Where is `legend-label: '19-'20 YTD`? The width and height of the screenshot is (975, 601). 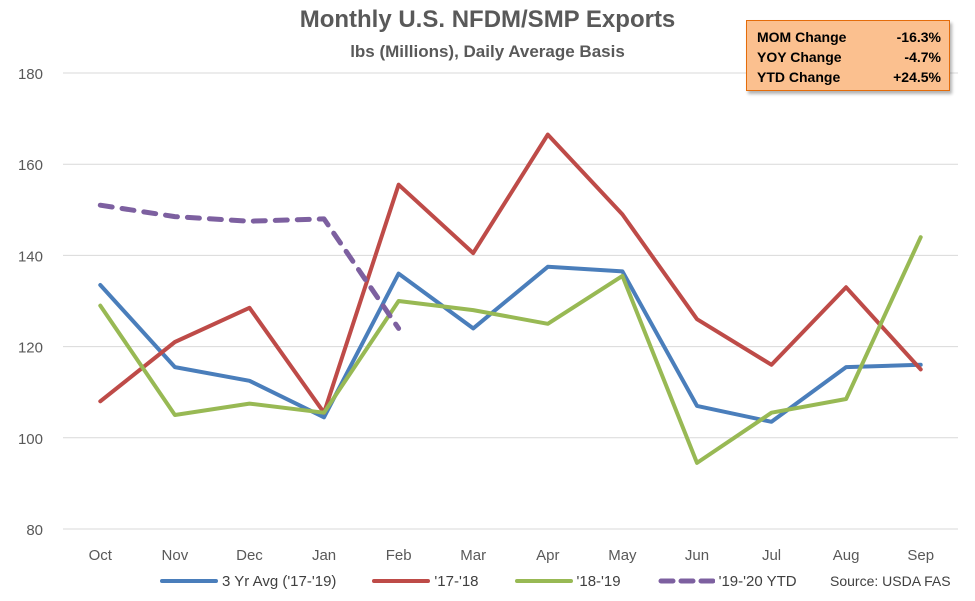
legend-label: '19-'20 YTD is located at coordinates (757, 581).